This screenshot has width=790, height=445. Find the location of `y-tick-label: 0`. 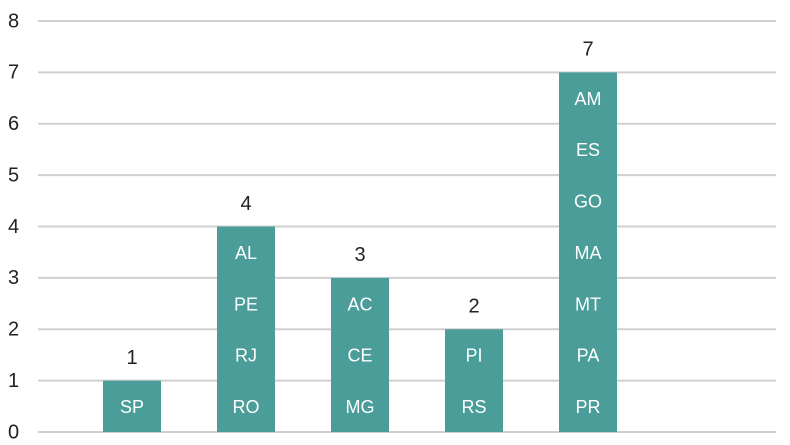

y-tick-label: 0 is located at coordinates (13, 432).